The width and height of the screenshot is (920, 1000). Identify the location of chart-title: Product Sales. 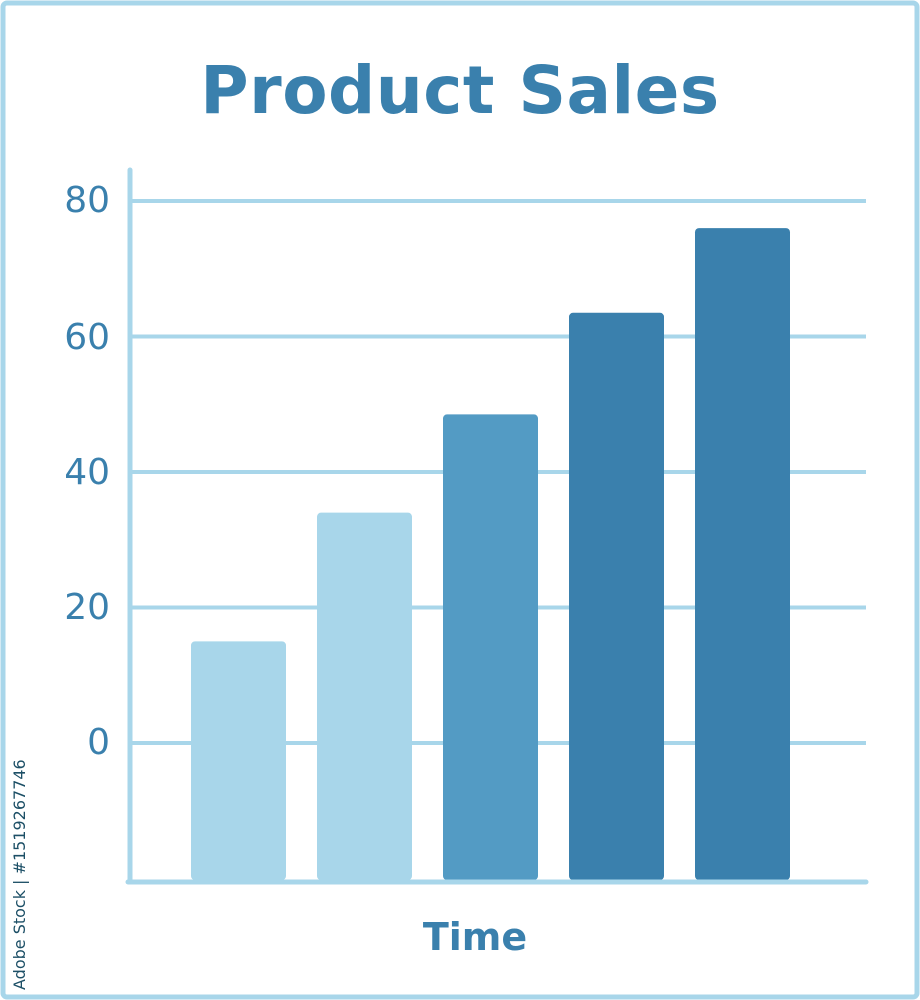
(460, 90).